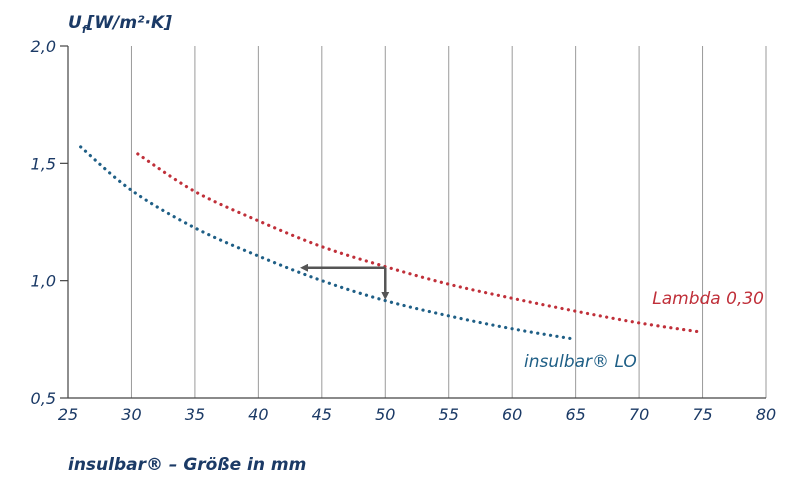 Image resolution: width=790 pixels, height=479 pixels. What do you see at coordinates (258, 414) in the screenshot?
I see `x-tick-label: 40` at bounding box center [258, 414].